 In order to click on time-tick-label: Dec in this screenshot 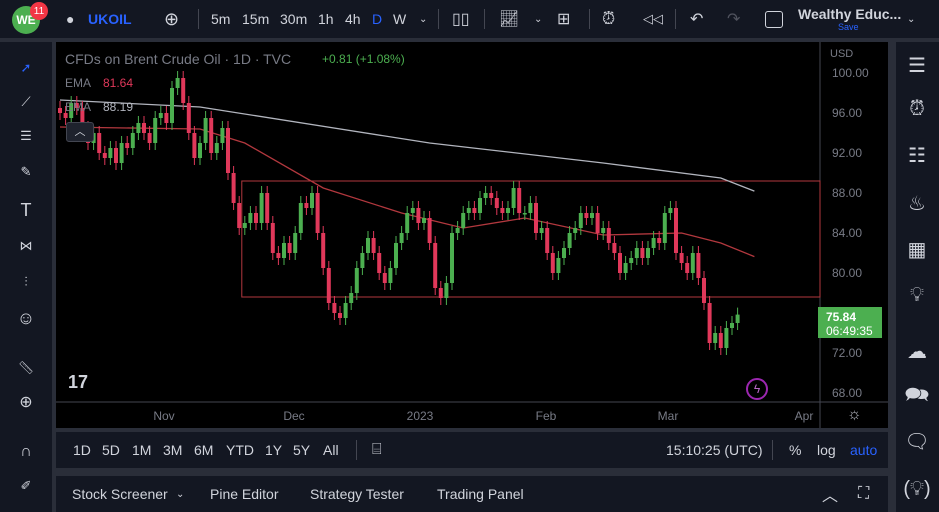, I will do `click(293, 416)`.